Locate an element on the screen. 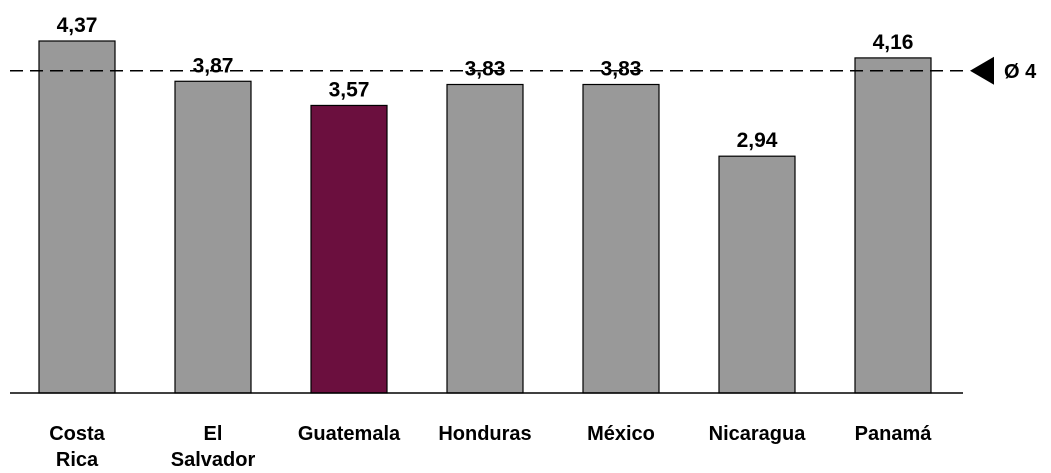 Image resolution: width=1051 pixels, height=473 pixels. category-label-line: México is located at coordinates (621, 434).